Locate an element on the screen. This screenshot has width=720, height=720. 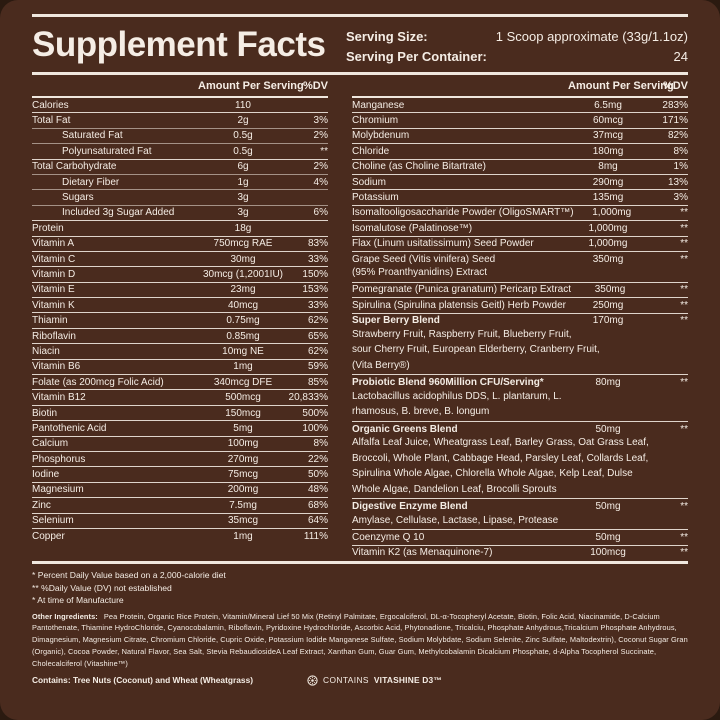
nutrient-amount: 50mg is located at coordinates (608, 429).